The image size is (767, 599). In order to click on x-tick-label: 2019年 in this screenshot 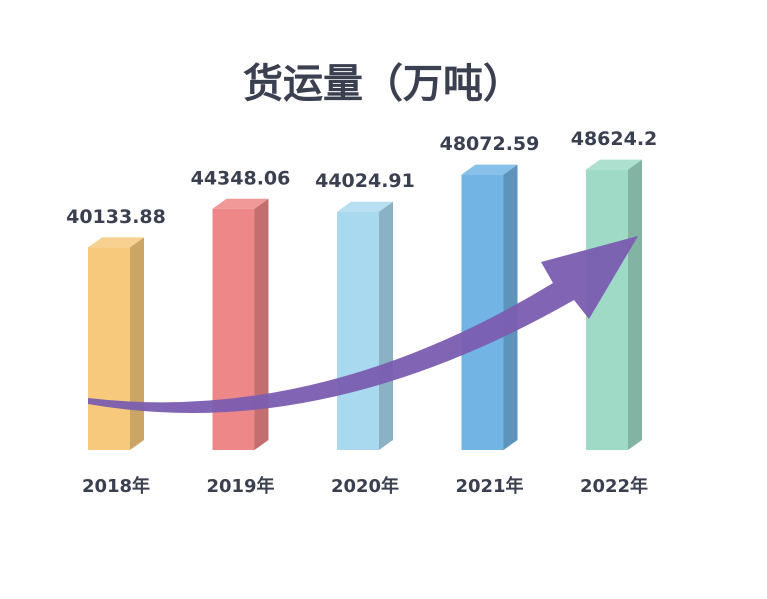, I will do `click(240, 486)`.